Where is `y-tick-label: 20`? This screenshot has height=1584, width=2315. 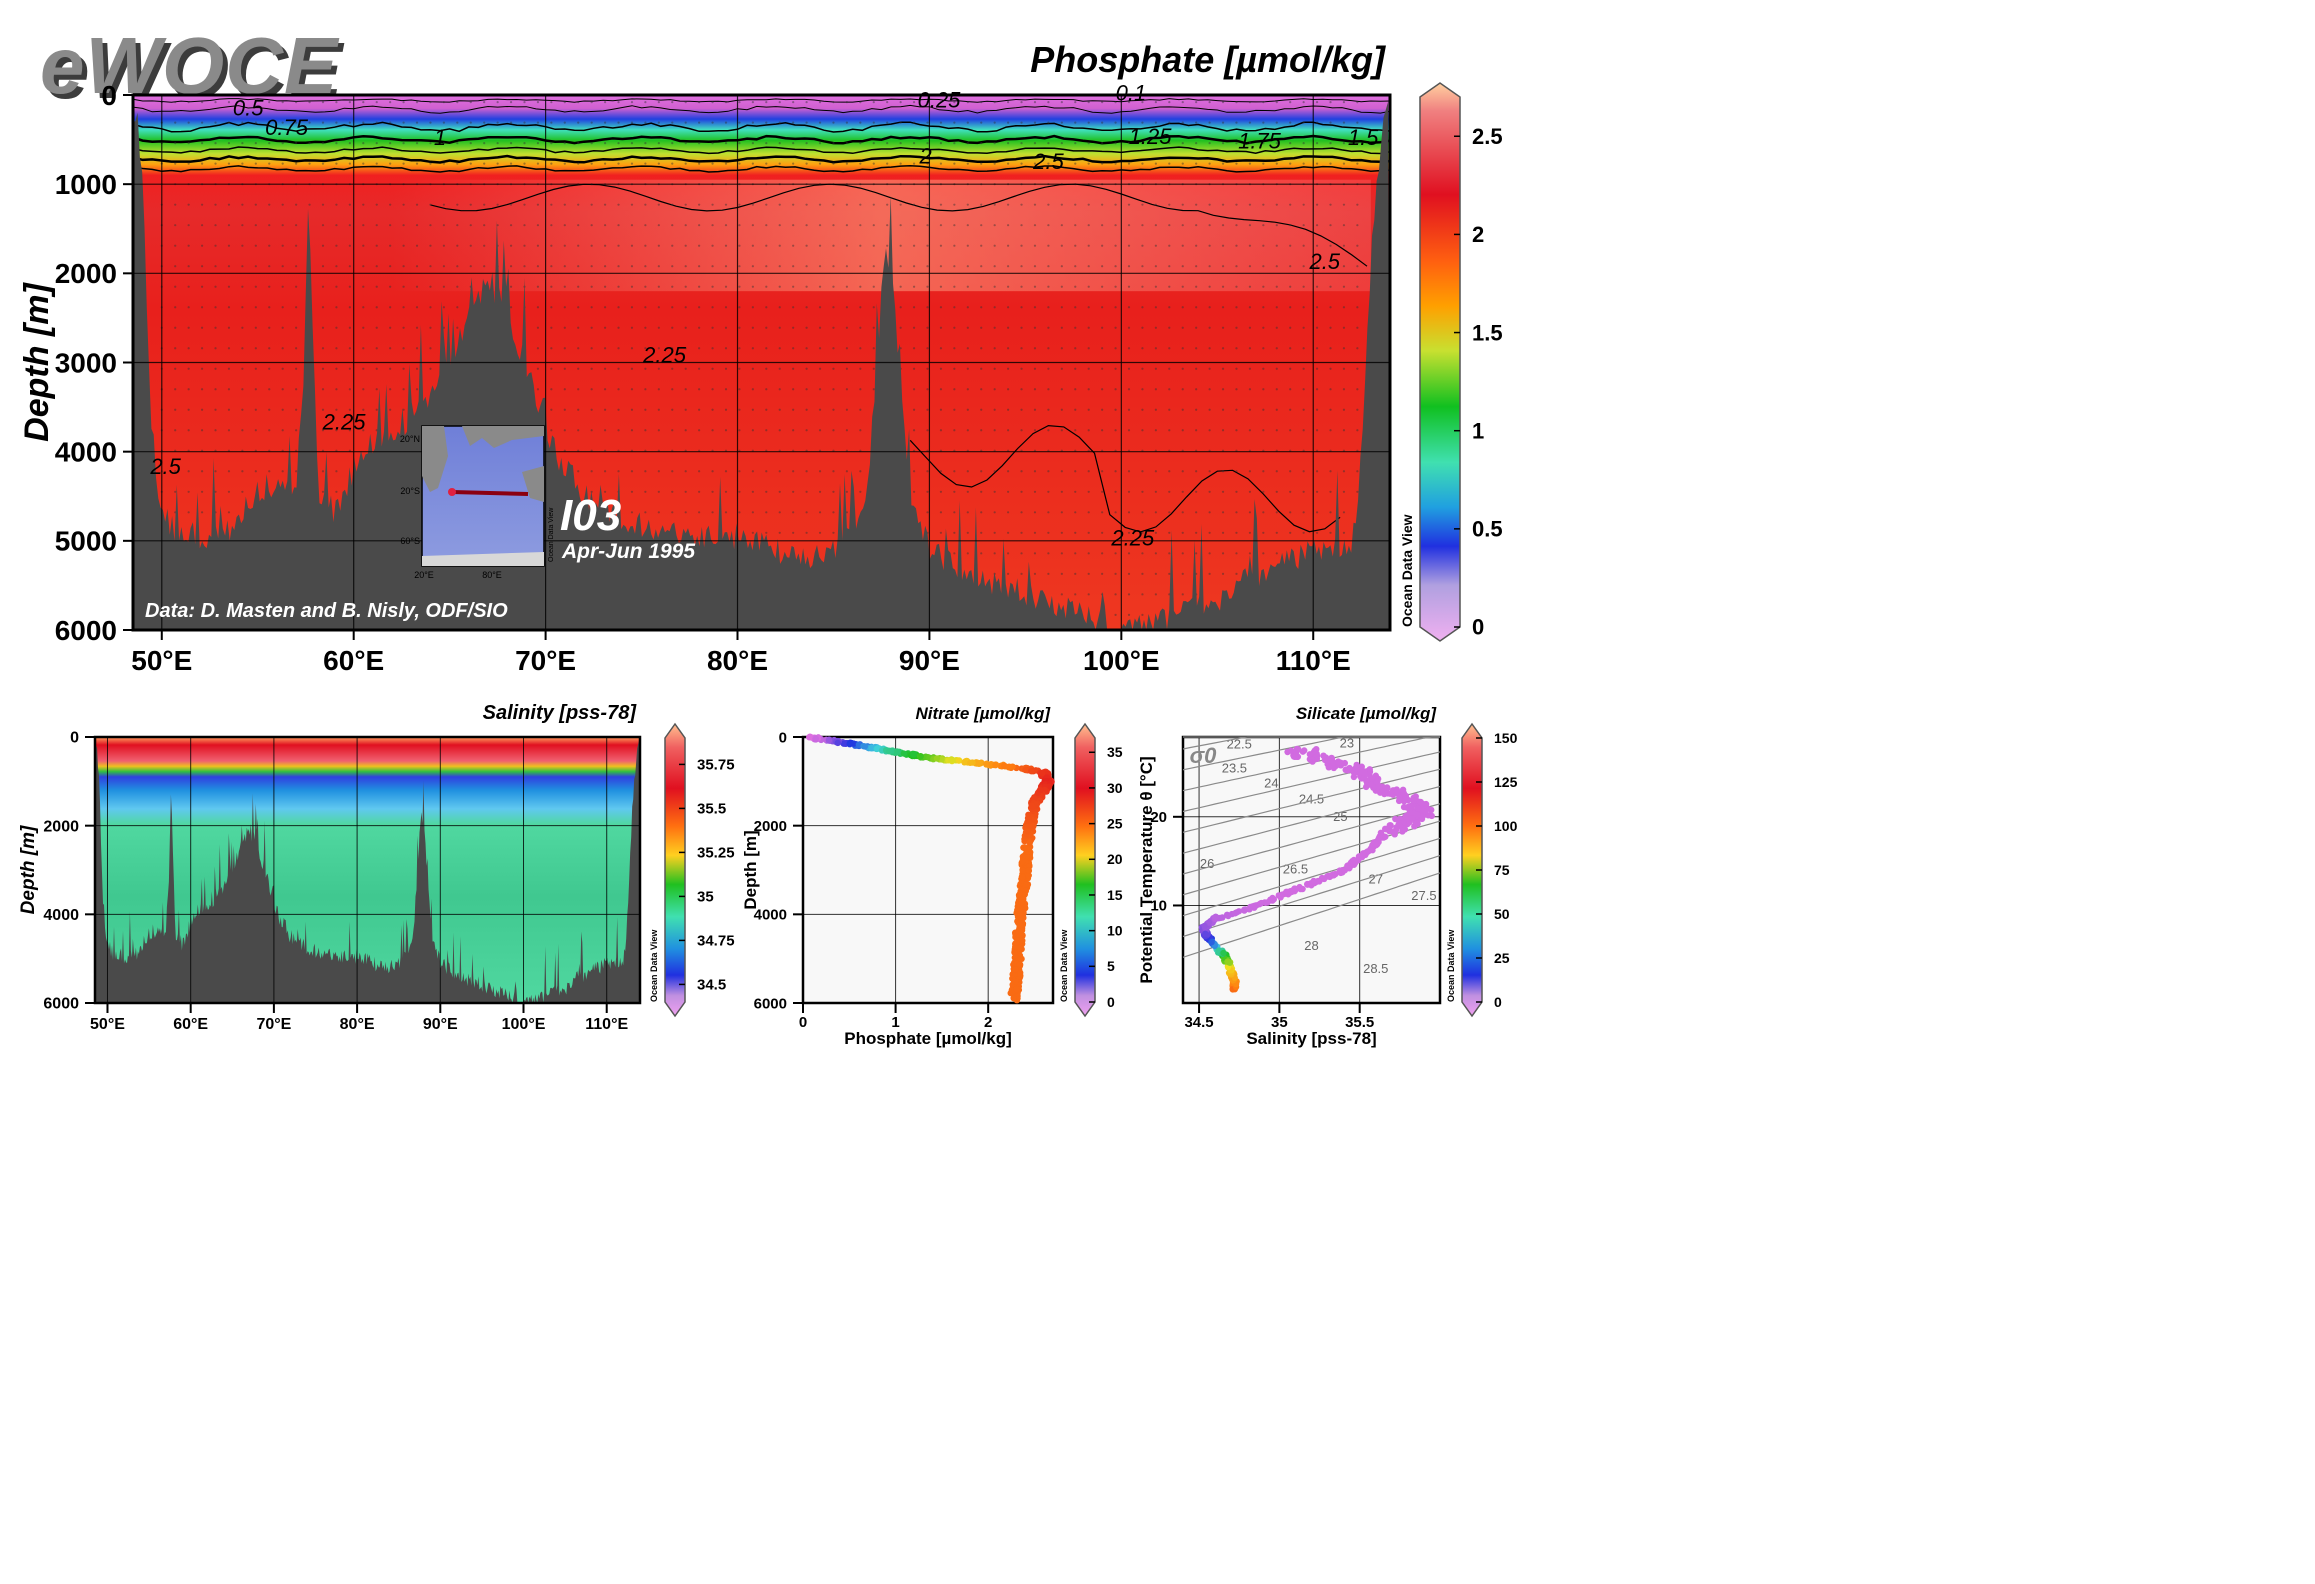
y-tick-label: 20 is located at coordinates (1158, 817).